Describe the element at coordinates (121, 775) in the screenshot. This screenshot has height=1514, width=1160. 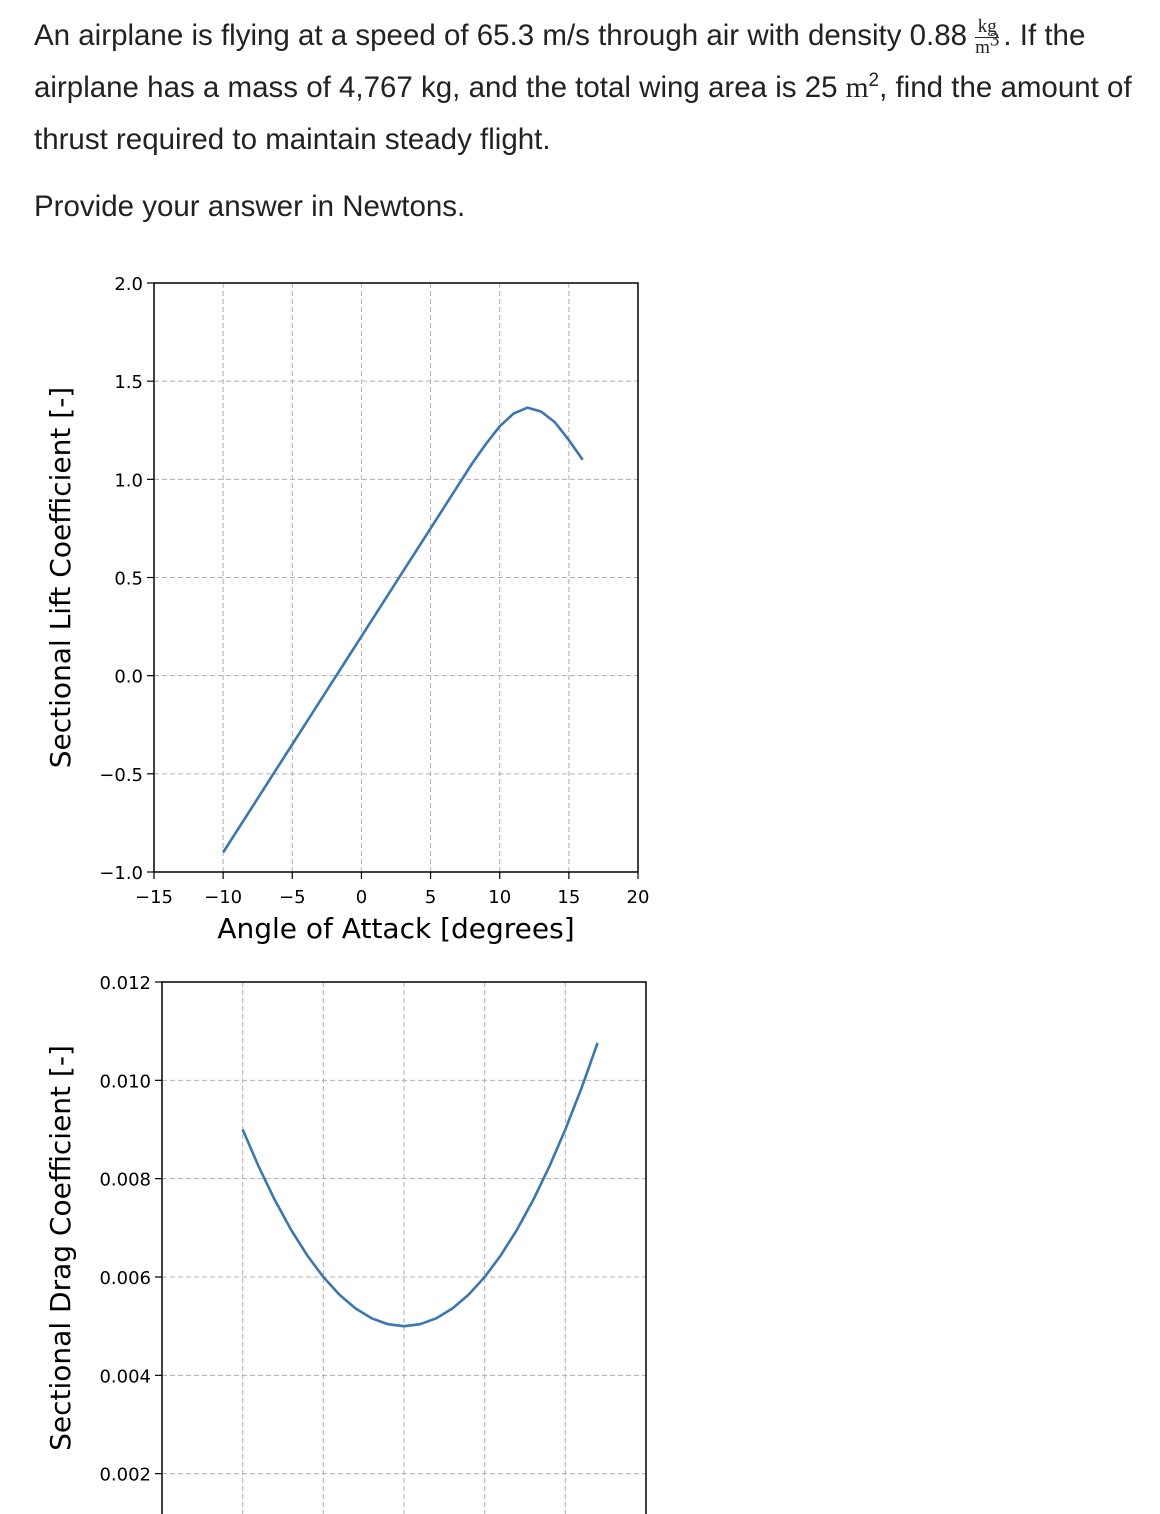
I see `y-tick-label: −0.5` at that location.